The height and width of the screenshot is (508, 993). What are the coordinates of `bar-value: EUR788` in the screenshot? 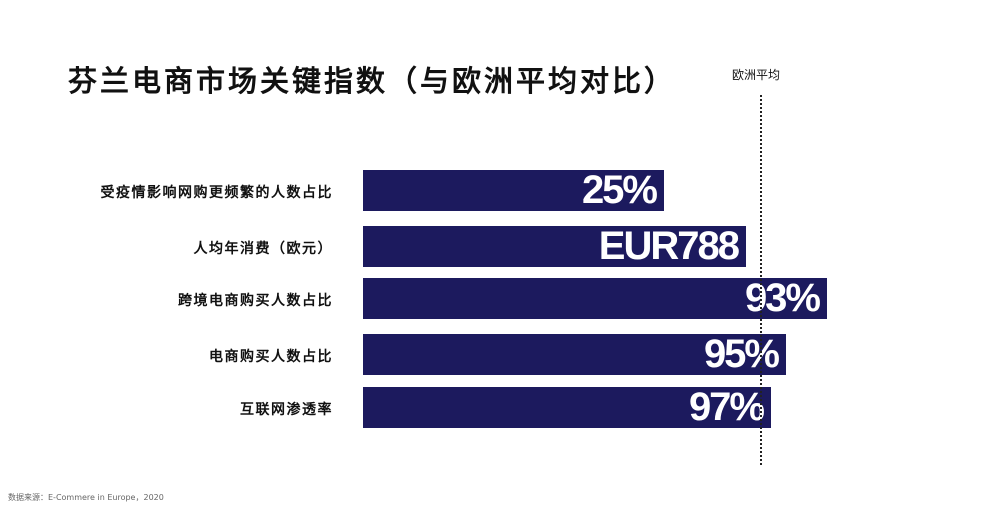 It's located at (669, 246).